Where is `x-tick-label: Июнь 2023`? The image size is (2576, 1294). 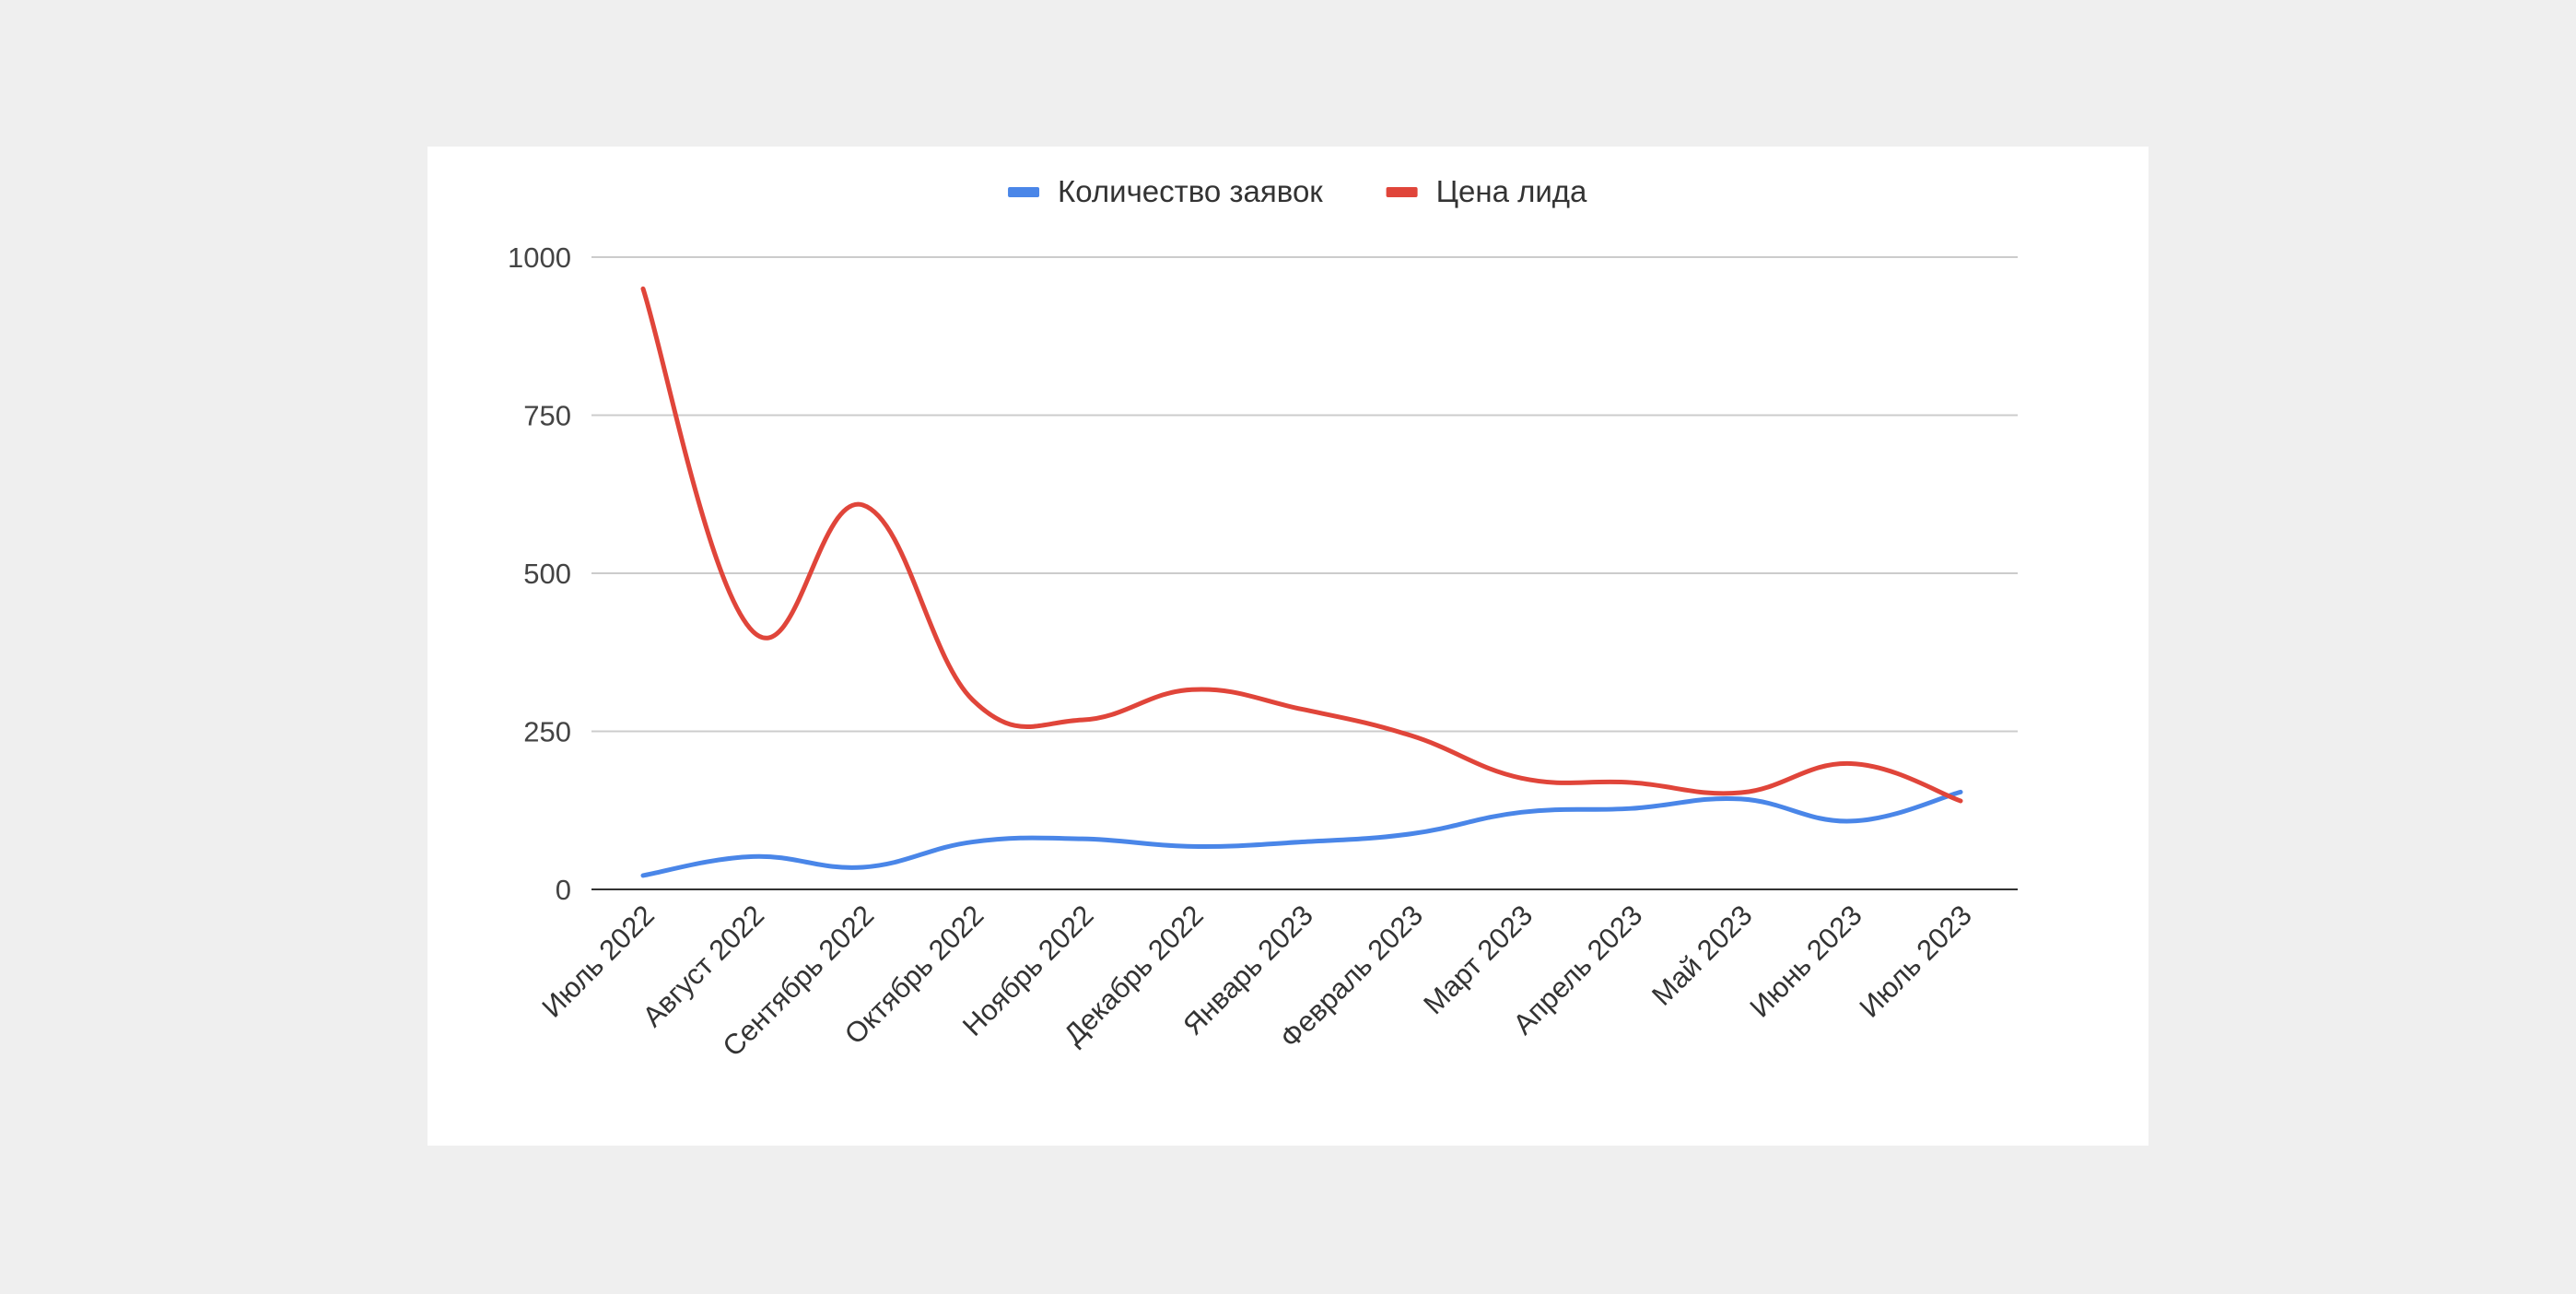
x-tick-label: Июнь 2023 is located at coordinates (1805, 961).